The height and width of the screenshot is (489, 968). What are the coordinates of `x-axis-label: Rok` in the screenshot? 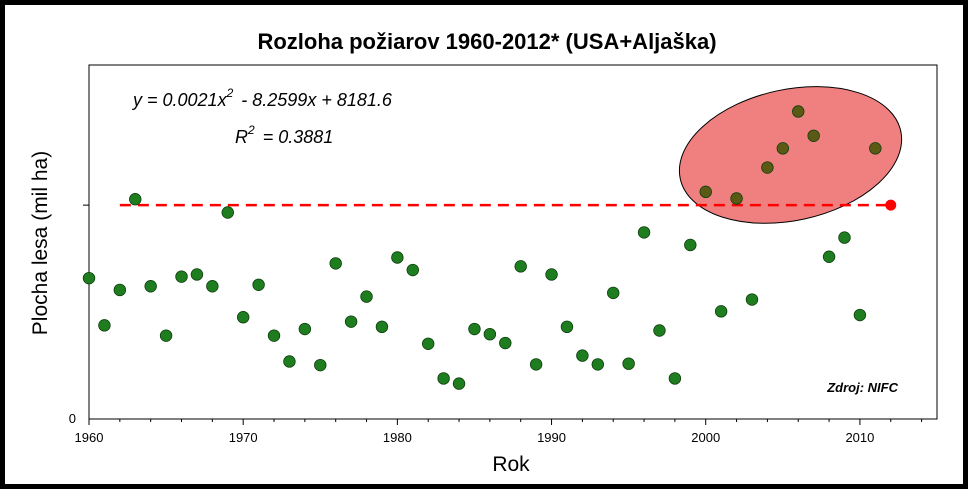 It's located at (511, 464).